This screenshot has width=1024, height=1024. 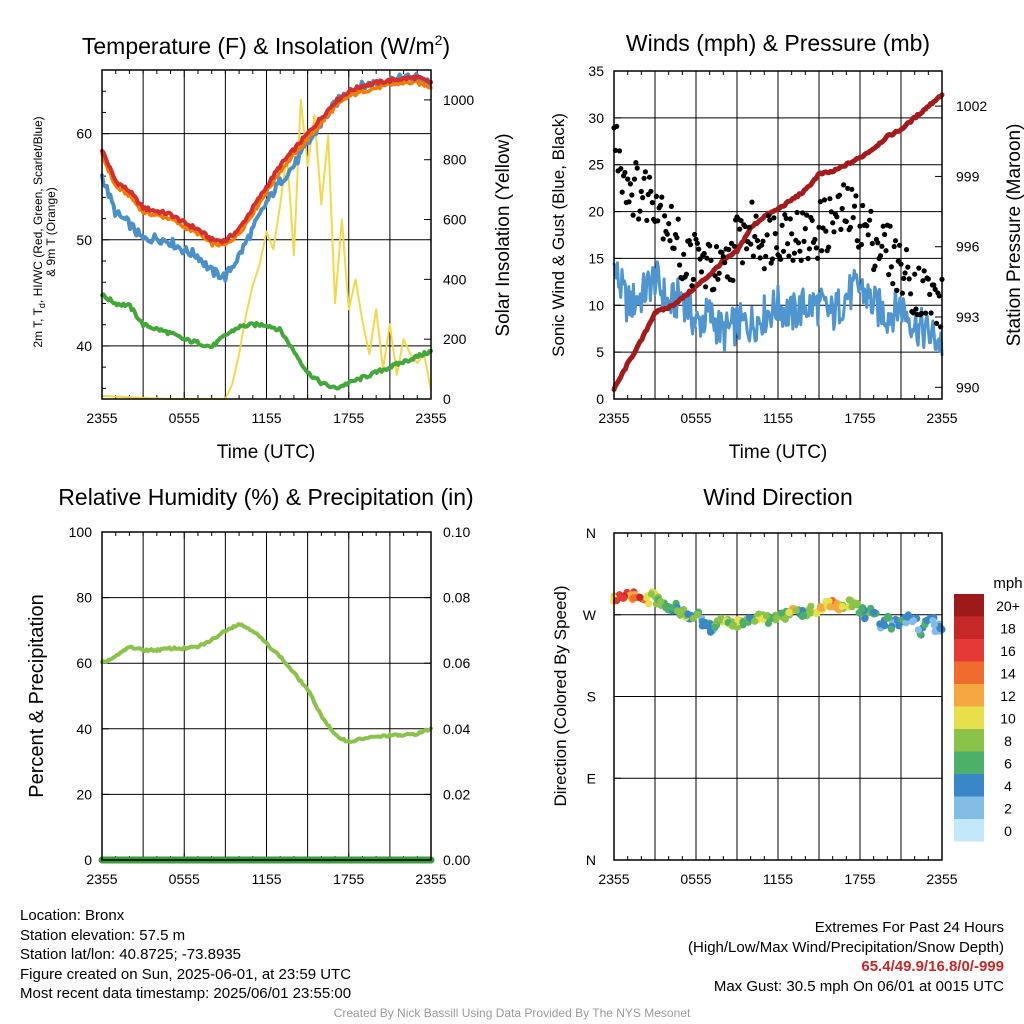 What do you see at coordinates (591, 533) in the screenshot?
I see `y-tick-label: N` at bounding box center [591, 533].